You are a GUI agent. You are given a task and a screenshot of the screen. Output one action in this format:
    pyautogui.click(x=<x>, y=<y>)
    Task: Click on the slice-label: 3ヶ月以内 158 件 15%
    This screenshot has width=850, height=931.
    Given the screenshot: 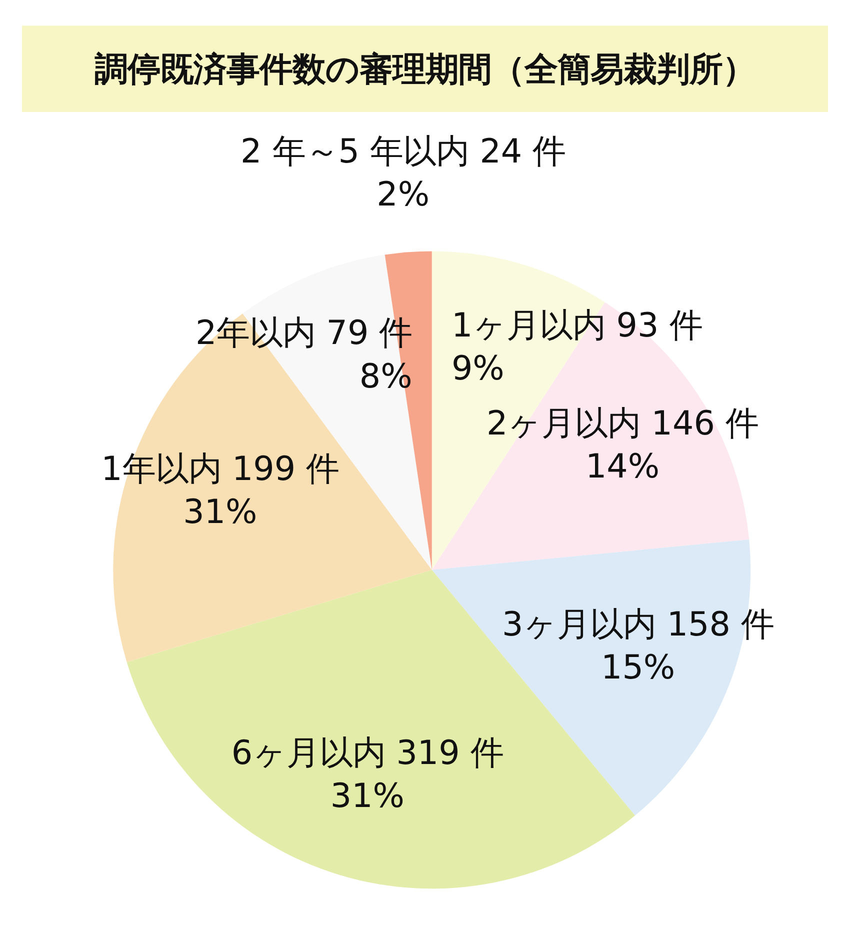 What is the action you would take?
    pyautogui.click(x=638, y=645)
    